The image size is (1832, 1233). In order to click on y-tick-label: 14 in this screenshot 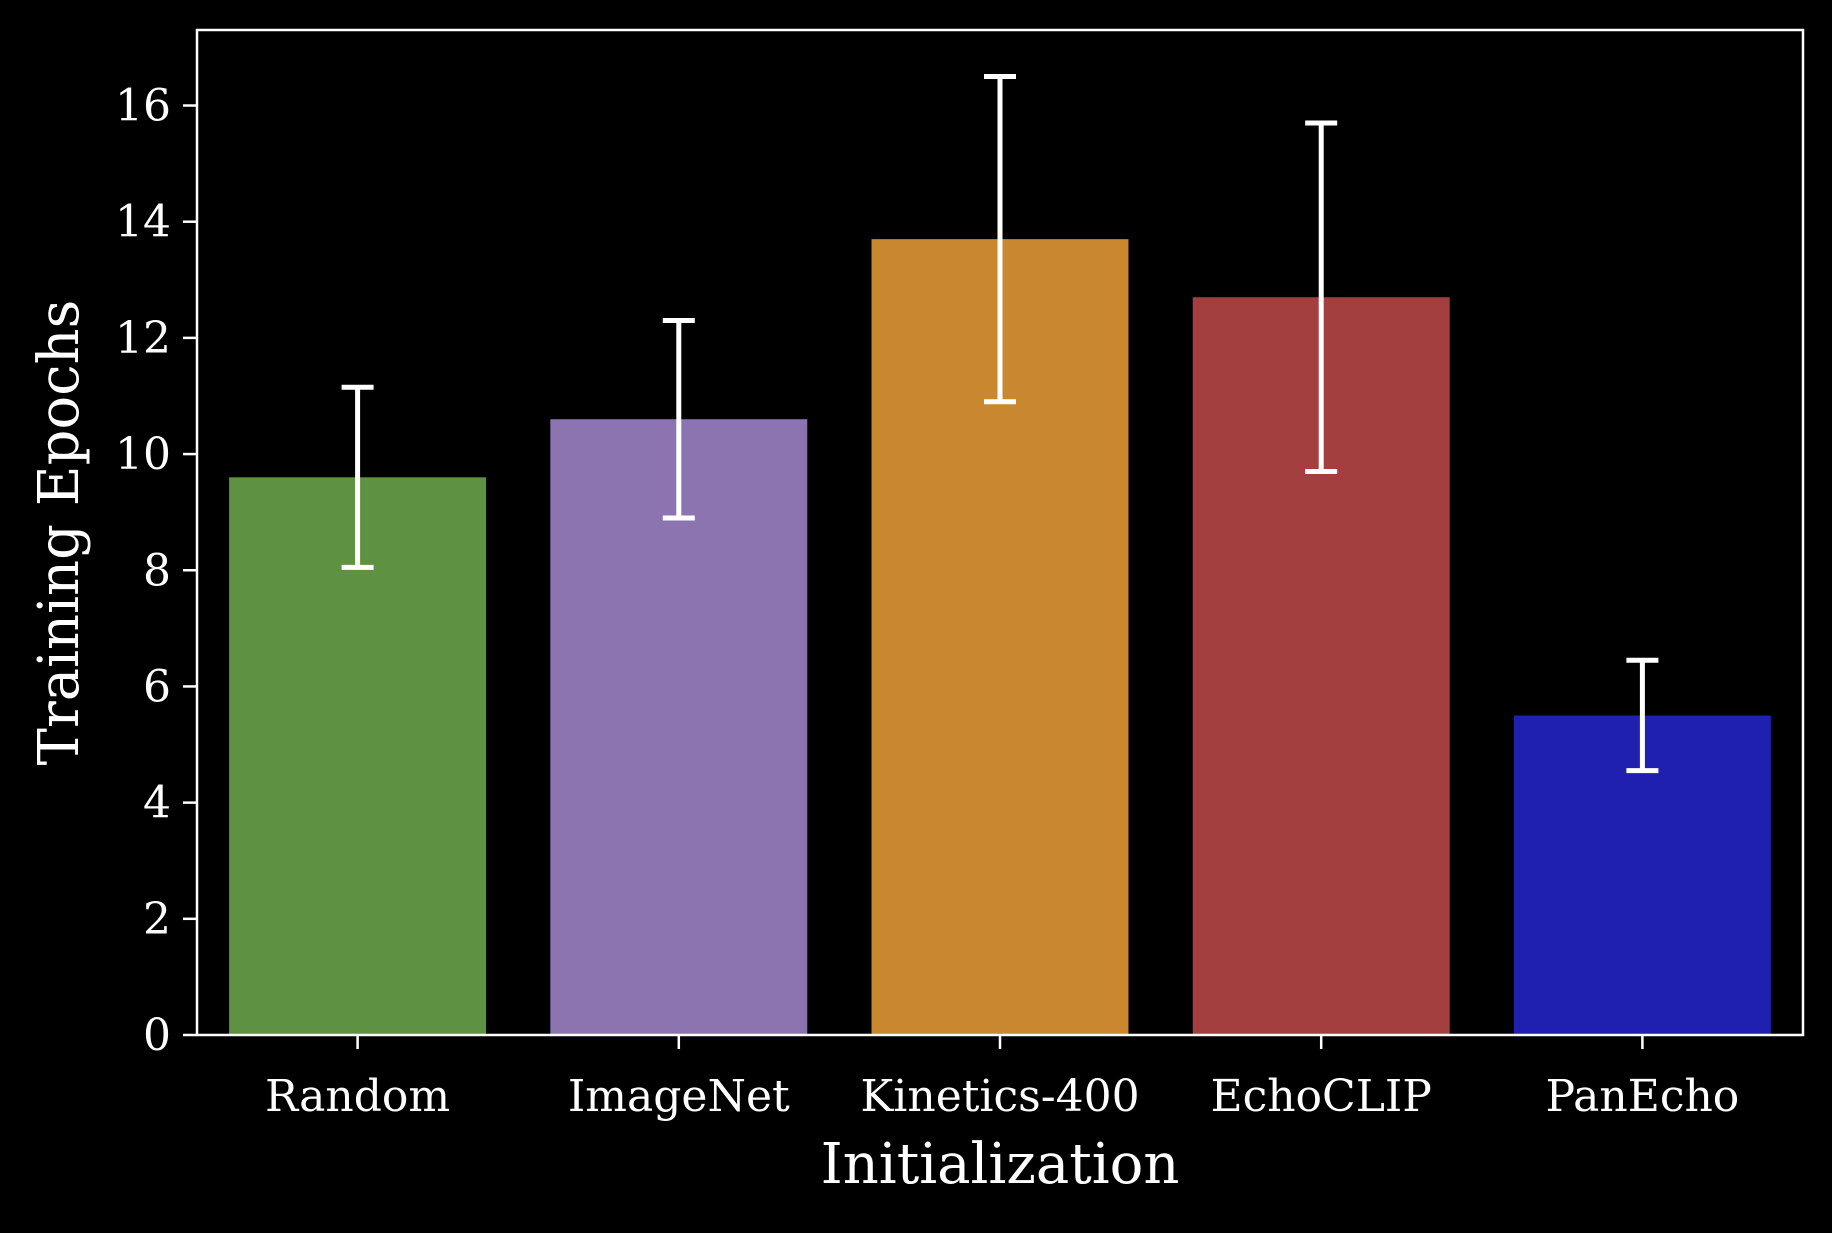, I will do `click(143, 222)`.